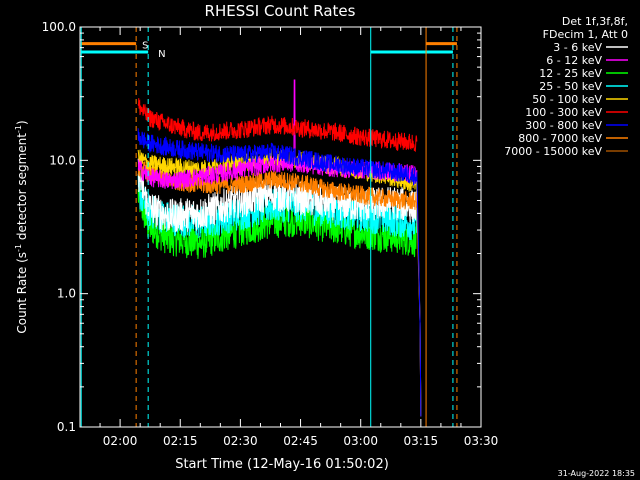  What do you see at coordinates (596, 473) in the screenshot?
I see `footer-timestamp: 31-Aug-2022 18:35` at bounding box center [596, 473].